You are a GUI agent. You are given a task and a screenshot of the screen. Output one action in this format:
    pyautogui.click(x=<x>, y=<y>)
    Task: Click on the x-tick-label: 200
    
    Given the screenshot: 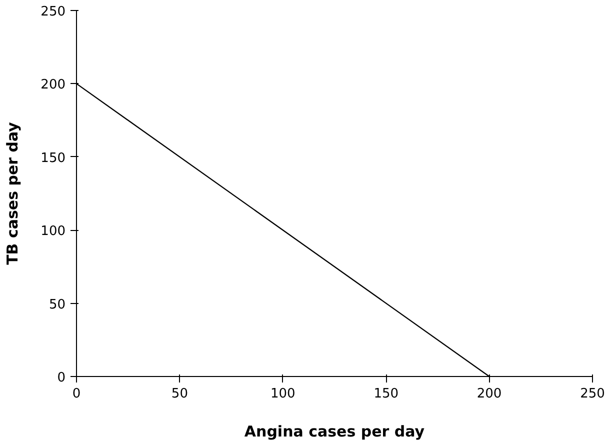 What is the action you would take?
    pyautogui.click(x=489, y=394)
    